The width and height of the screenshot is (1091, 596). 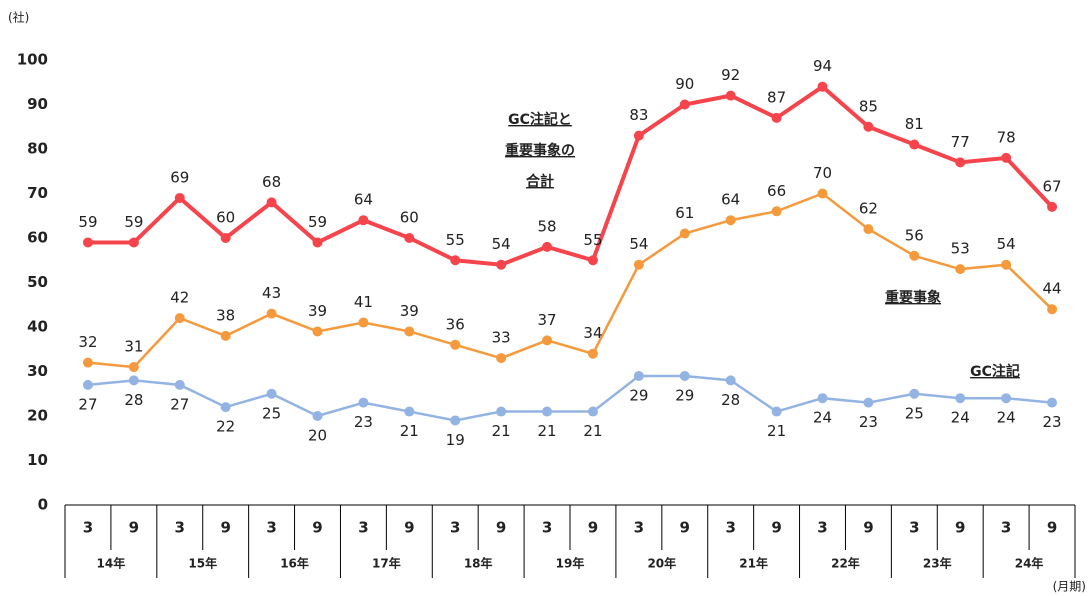 I want to click on y-tick-label: 0, so click(x=43, y=505).